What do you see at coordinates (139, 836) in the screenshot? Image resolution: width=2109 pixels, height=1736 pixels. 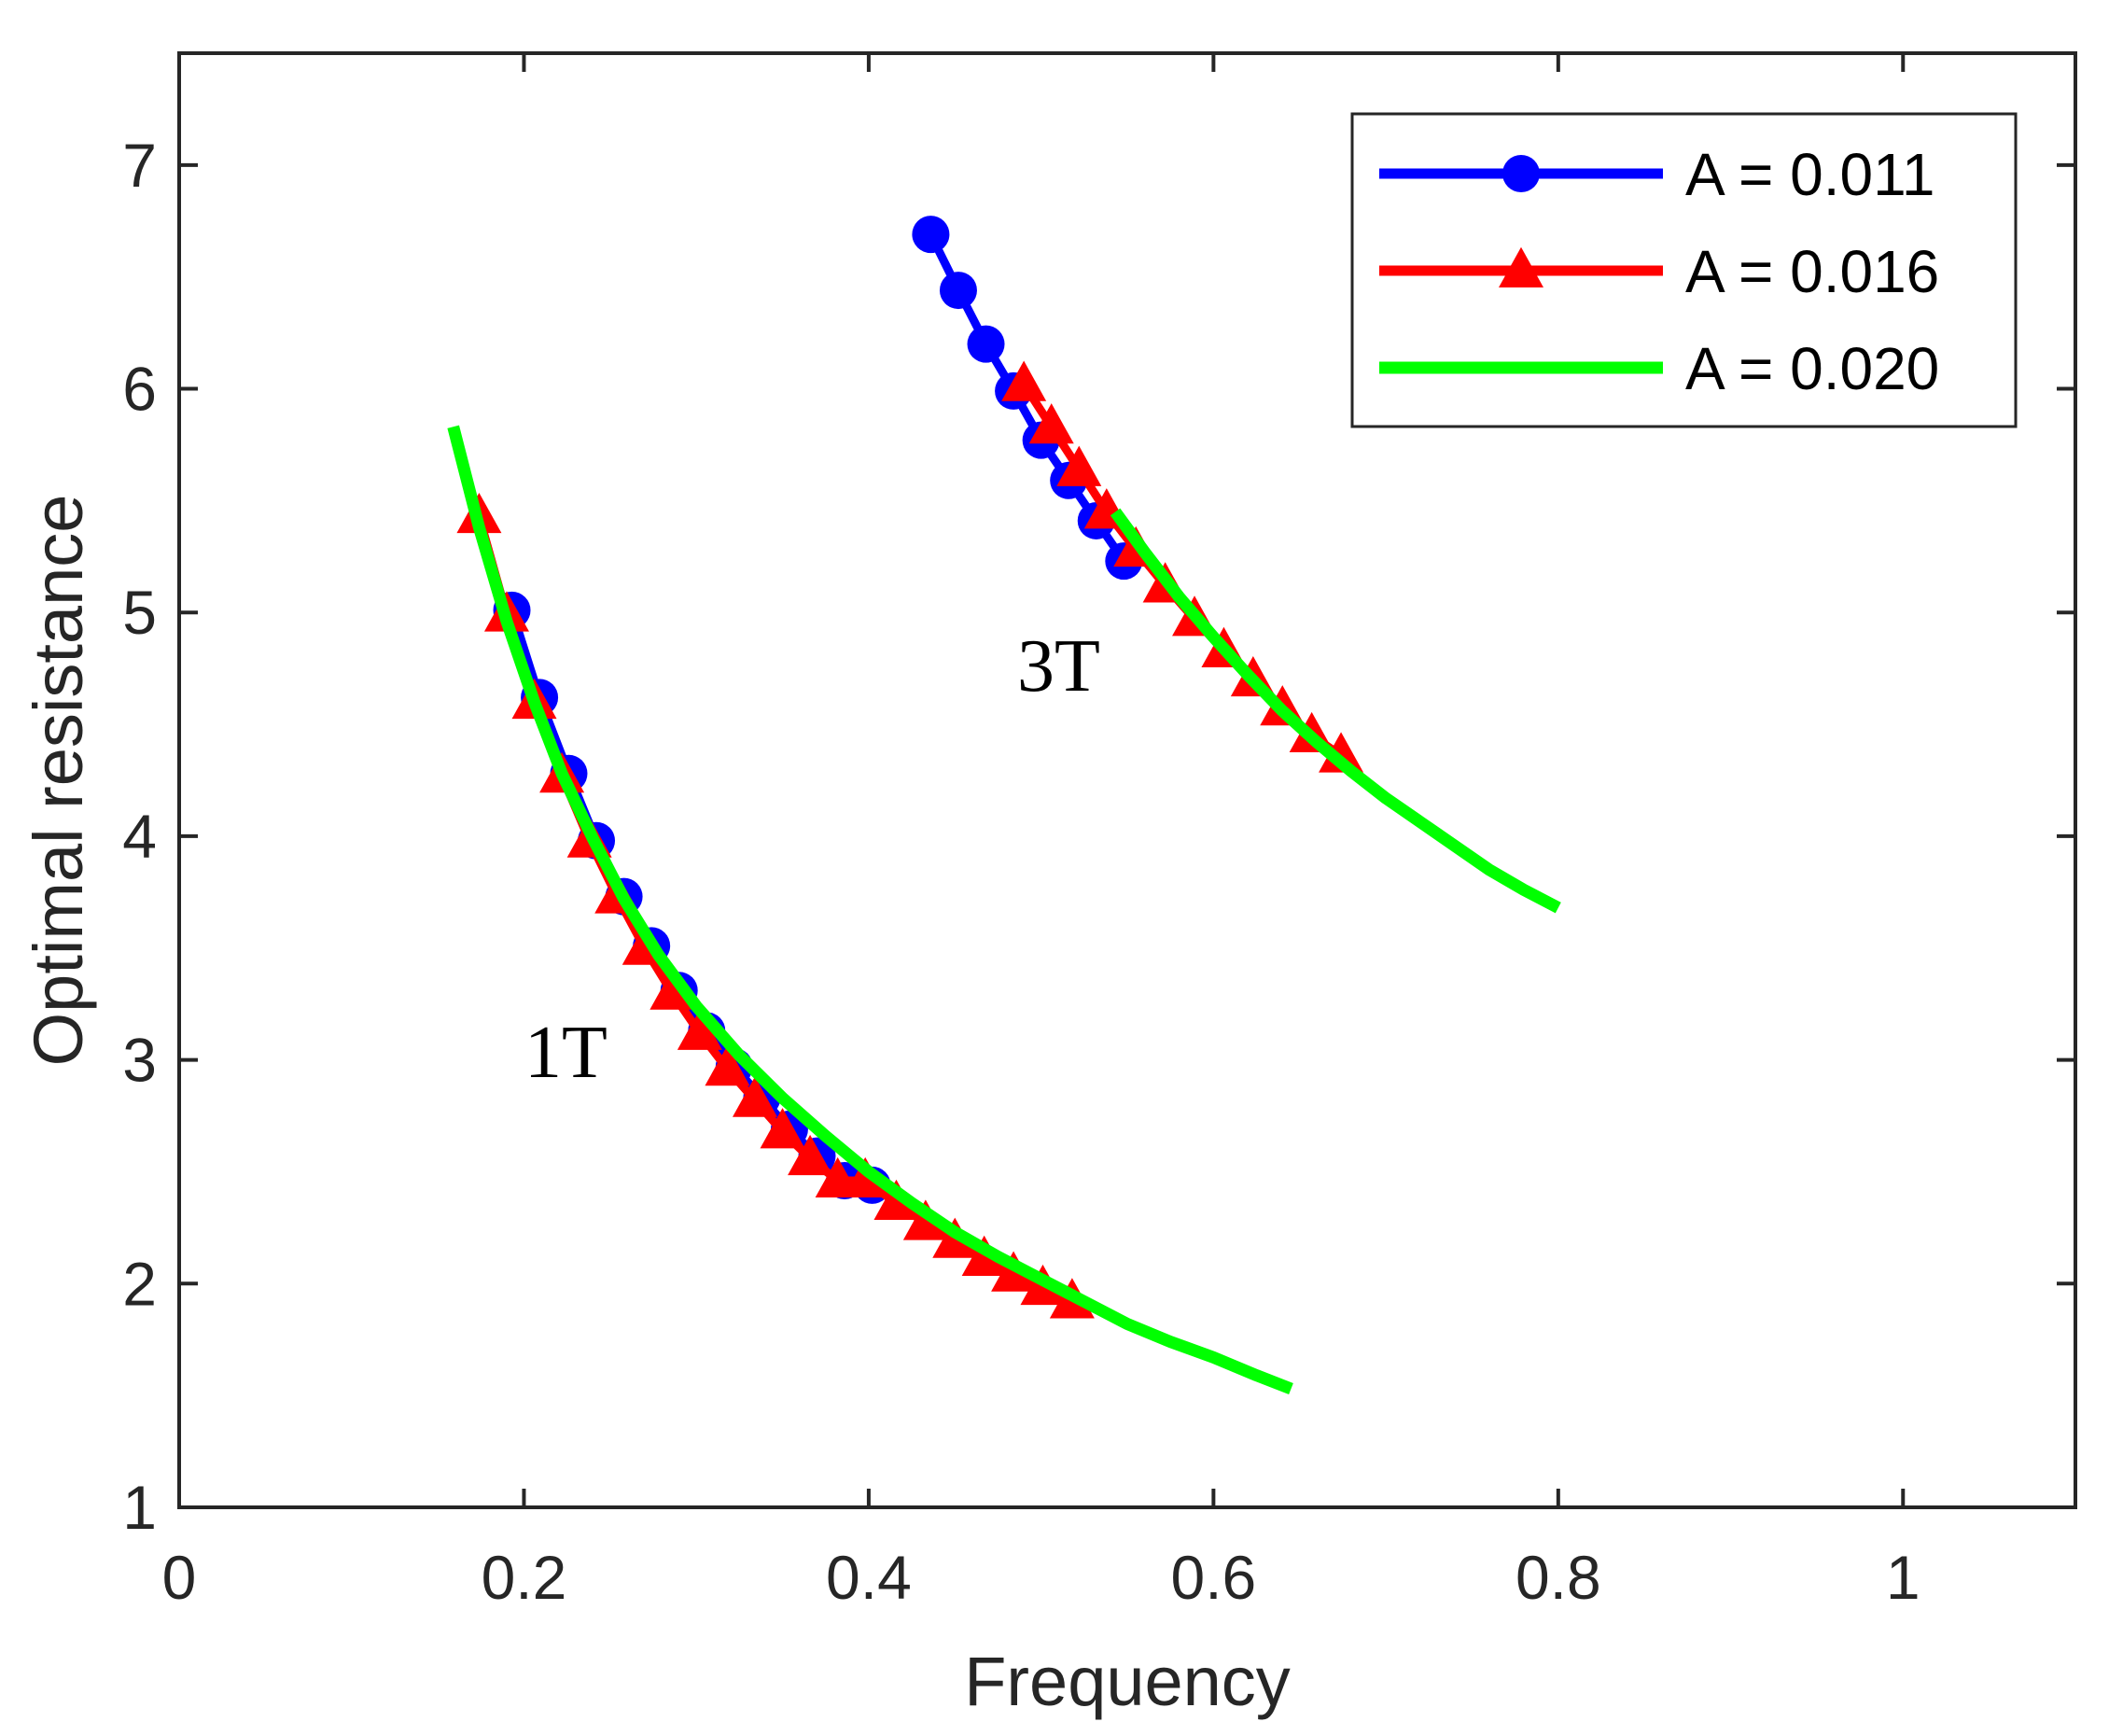 I see `y-tick-label: 4` at bounding box center [139, 836].